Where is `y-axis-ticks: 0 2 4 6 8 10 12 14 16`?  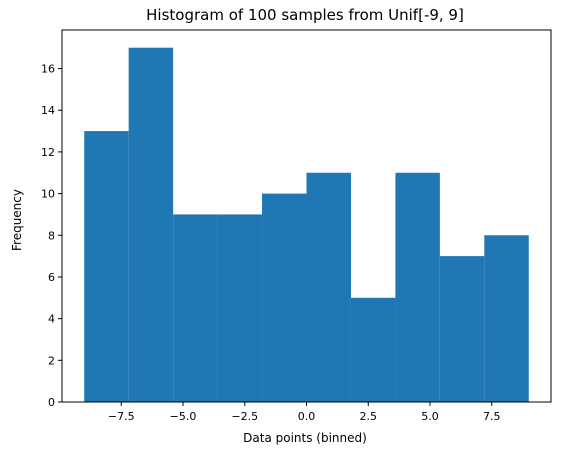 y-axis-ticks: 0 2 4 6 8 10 12 14 16 is located at coordinates (51, 236).